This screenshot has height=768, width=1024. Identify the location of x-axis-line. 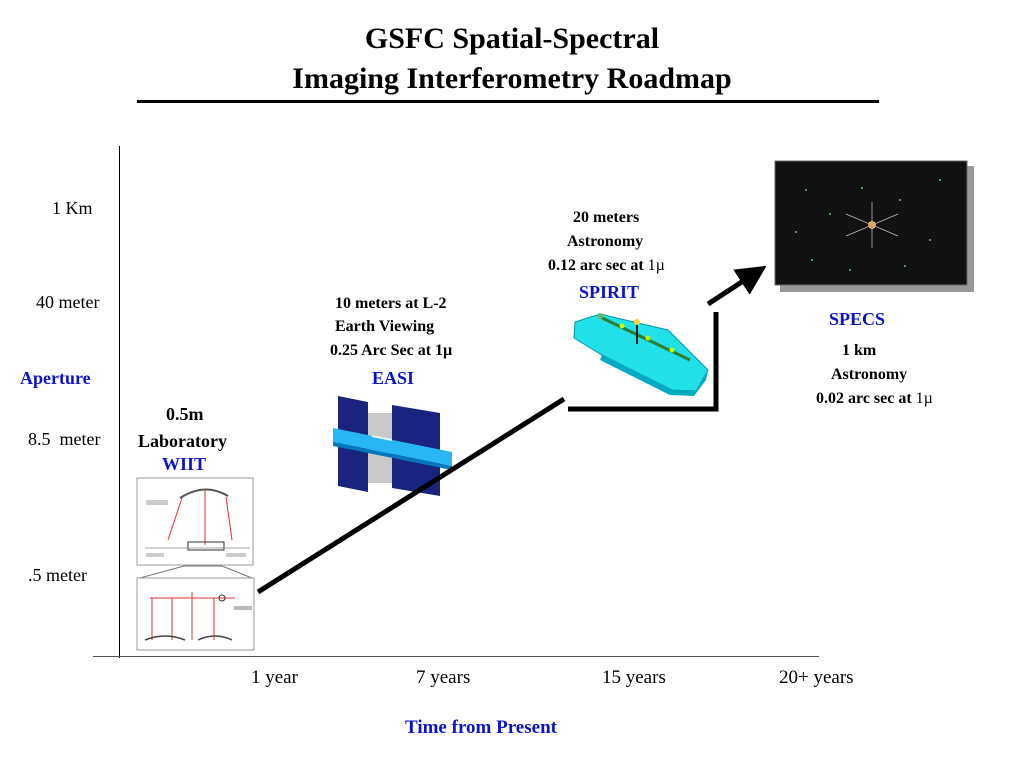
(456, 656).